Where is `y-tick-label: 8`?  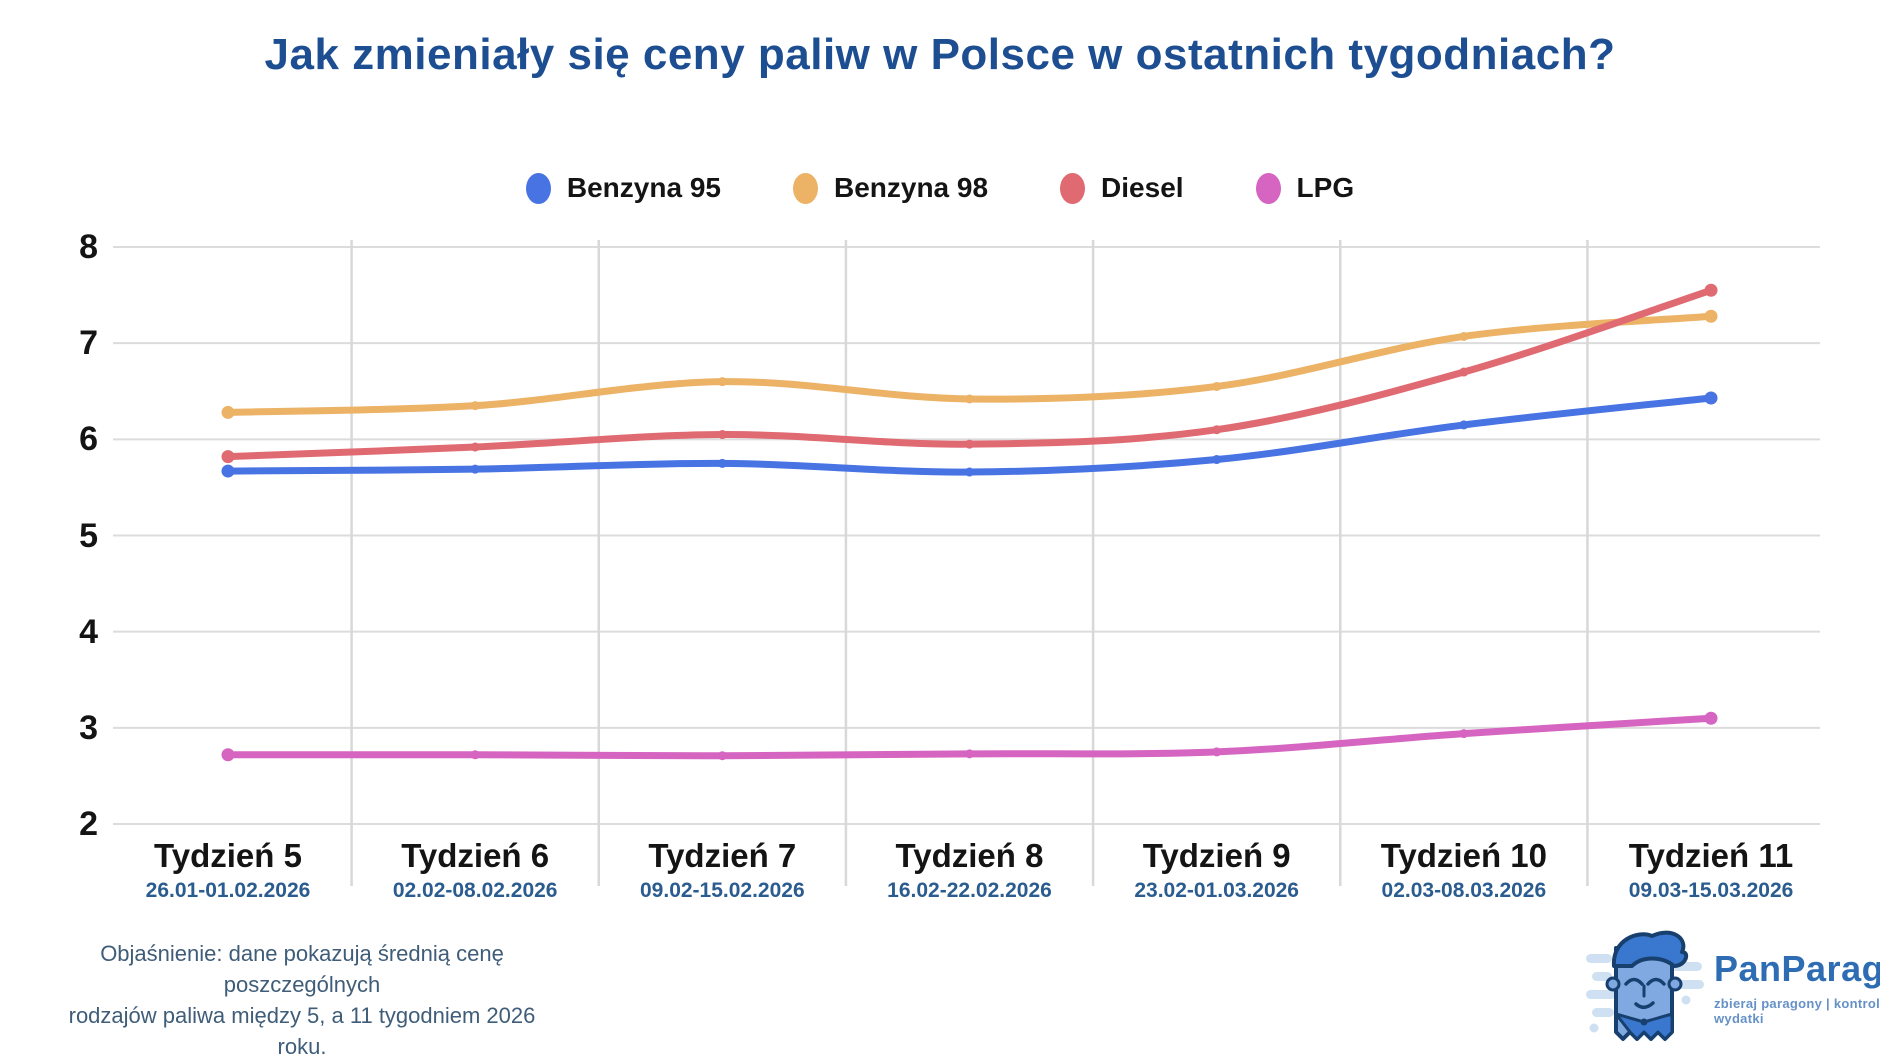 y-tick-label: 8 is located at coordinates (88, 247).